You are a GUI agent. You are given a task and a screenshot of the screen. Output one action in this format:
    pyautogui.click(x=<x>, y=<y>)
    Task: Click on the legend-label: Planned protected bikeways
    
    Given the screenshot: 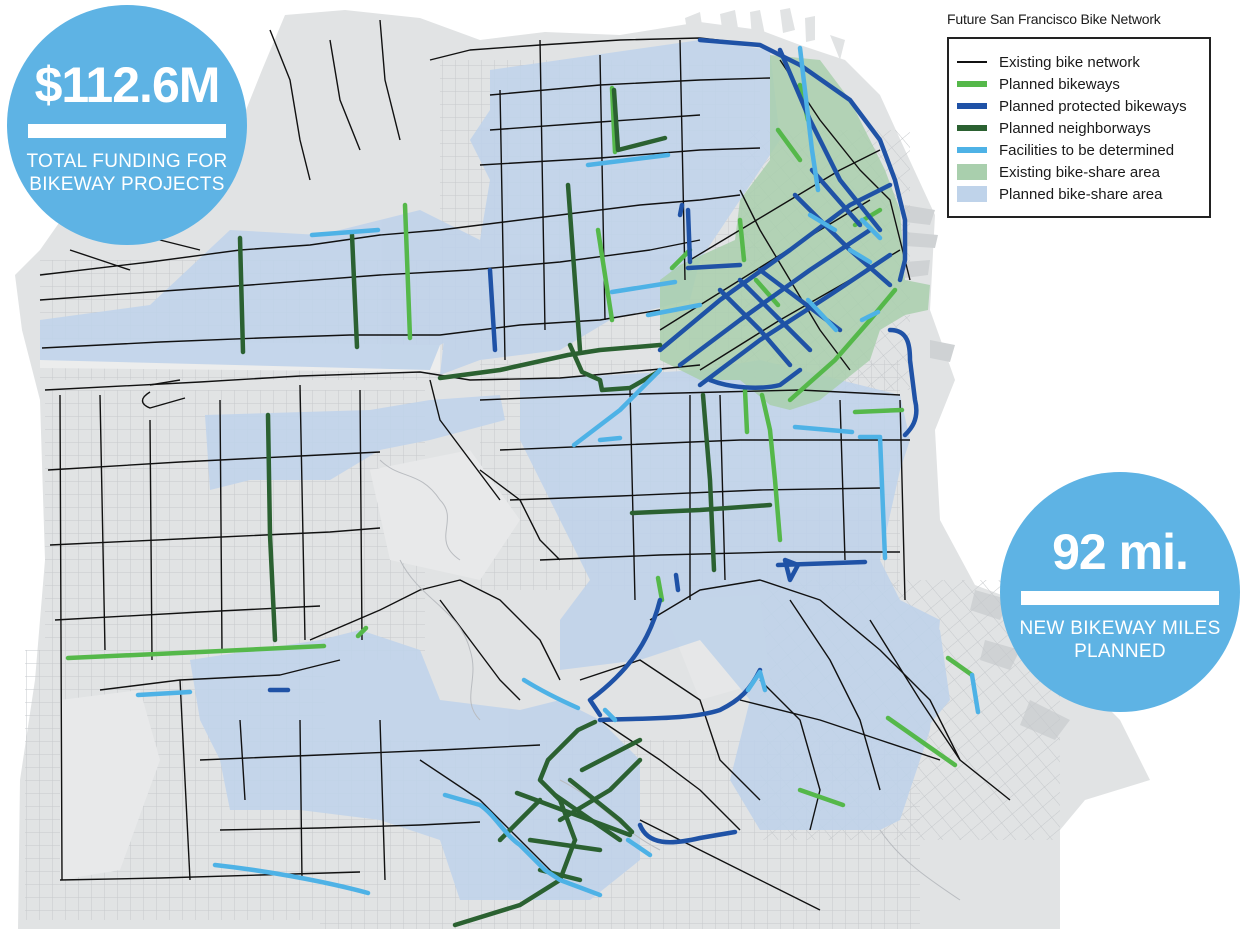 What is the action you would take?
    pyautogui.click(x=1093, y=106)
    